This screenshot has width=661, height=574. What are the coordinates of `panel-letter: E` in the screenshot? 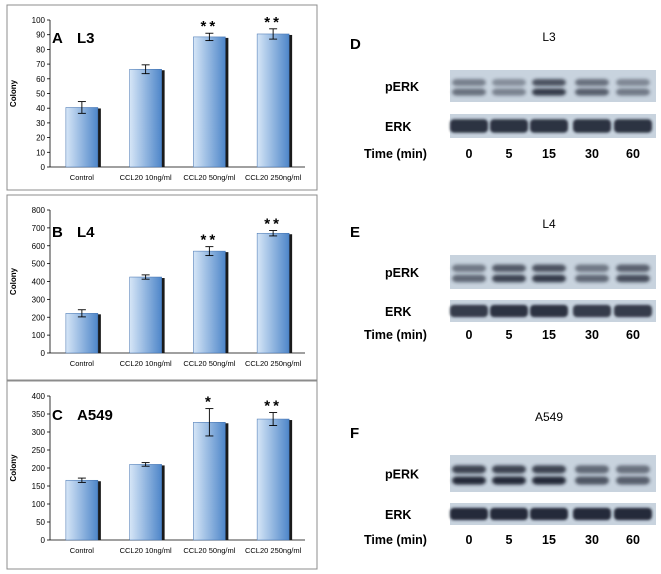 It's located at (355, 232).